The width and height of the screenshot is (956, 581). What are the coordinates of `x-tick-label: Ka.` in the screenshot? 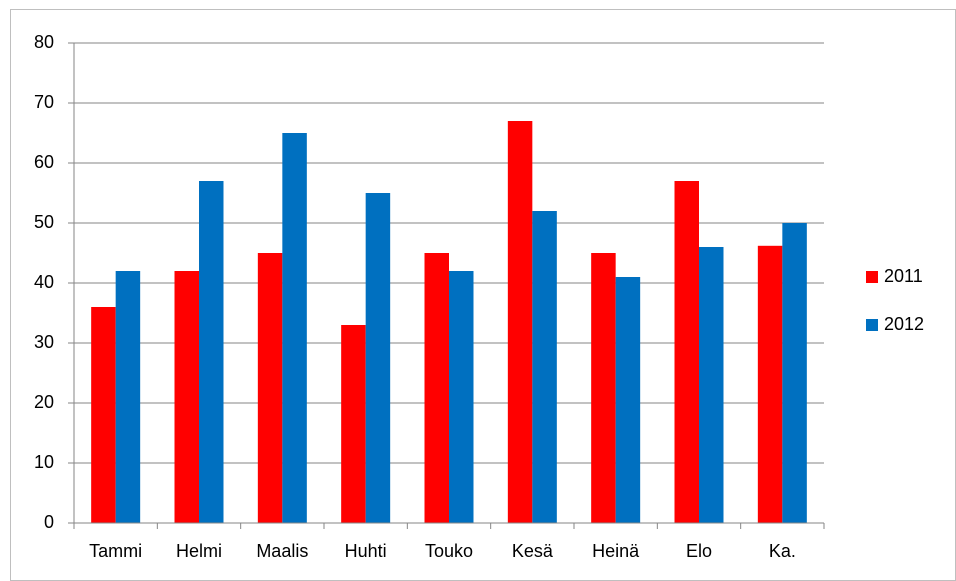 It's located at (782, 551).